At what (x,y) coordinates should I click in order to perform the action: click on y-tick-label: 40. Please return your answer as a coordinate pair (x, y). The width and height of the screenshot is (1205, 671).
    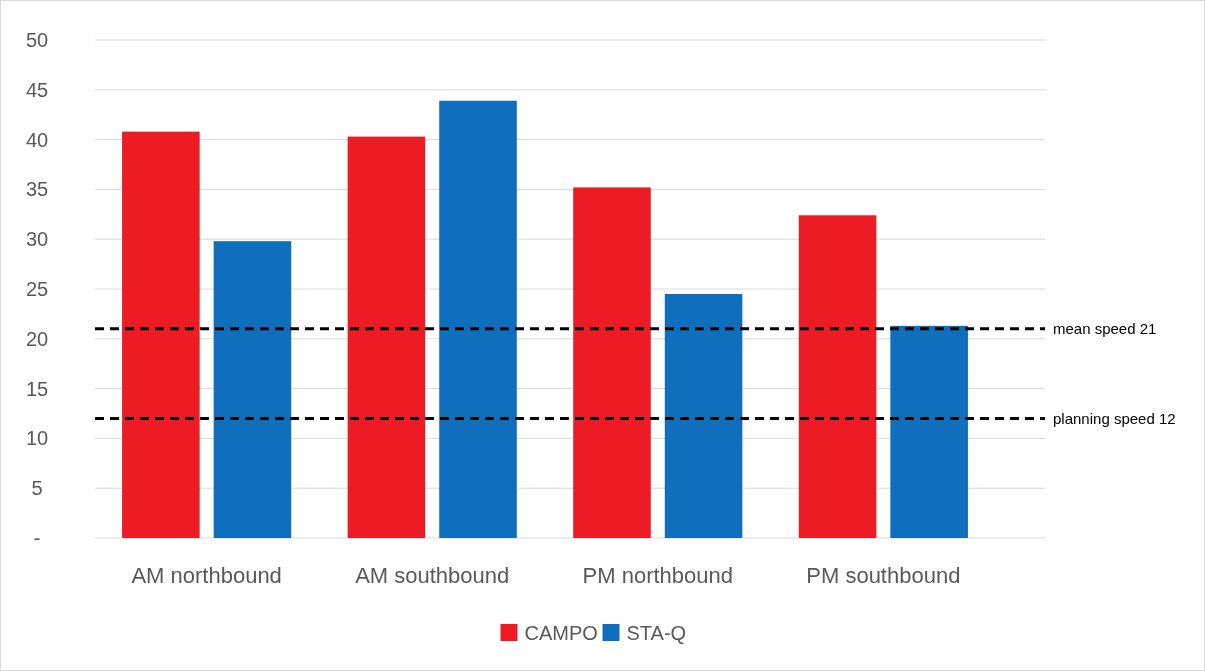
    Looking at the image, I should click on (37, 139).